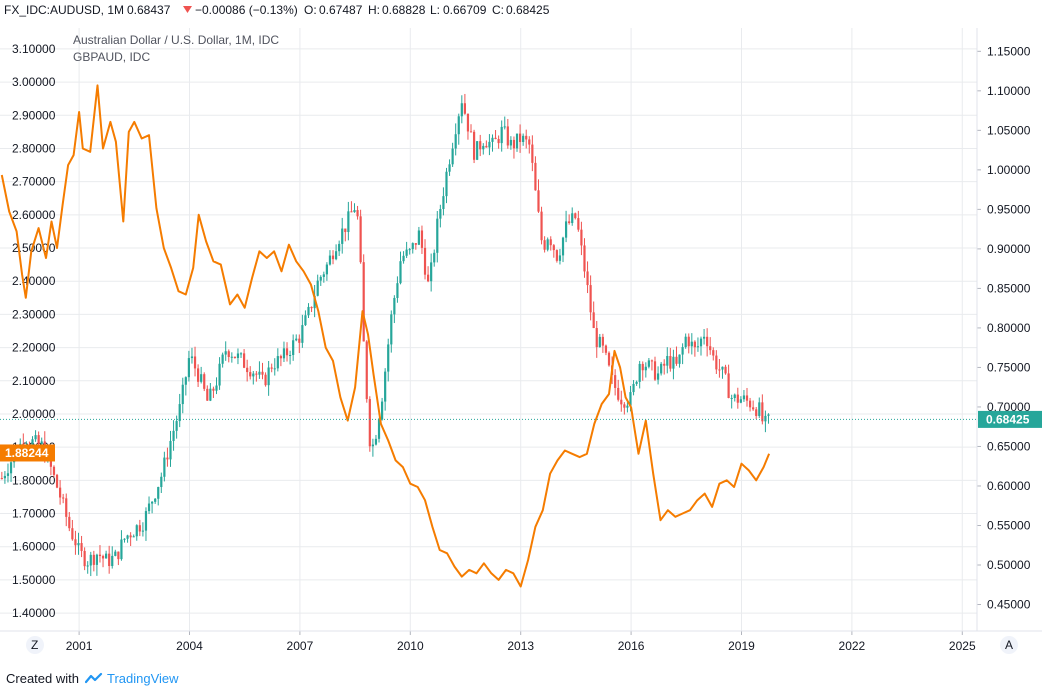 The width and height of the screenshot is (1042, 689). I want to click on symbol-label: FX_IDC:AUDUSD, 1M, so click(64, 10).